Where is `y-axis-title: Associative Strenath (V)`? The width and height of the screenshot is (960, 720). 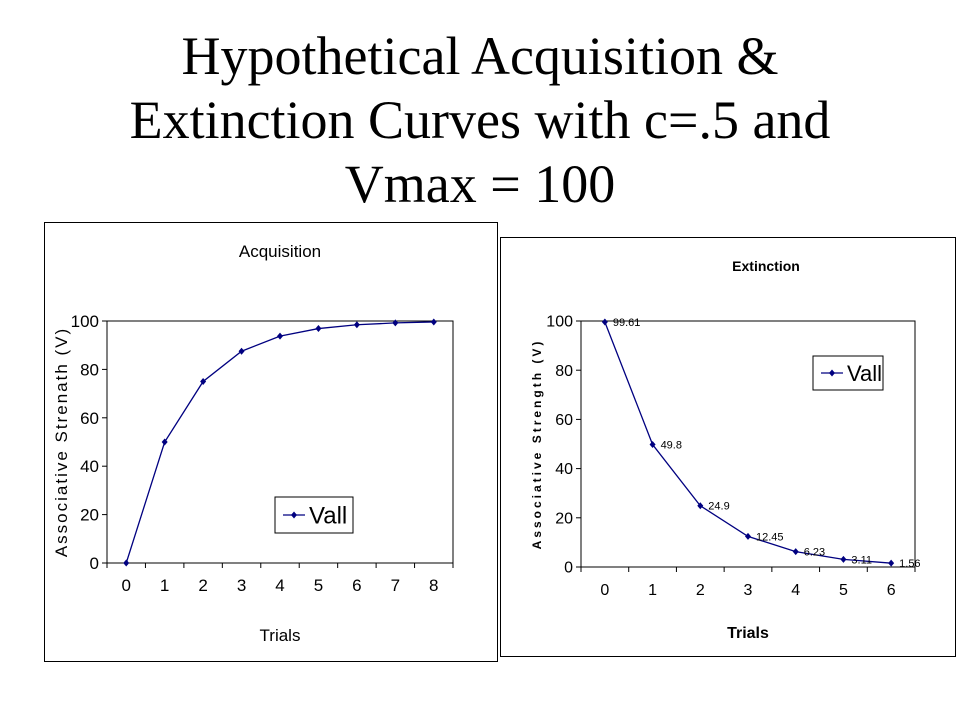
y-axis-title: Associative Strenath (V) is located at coordinates (61, 442).